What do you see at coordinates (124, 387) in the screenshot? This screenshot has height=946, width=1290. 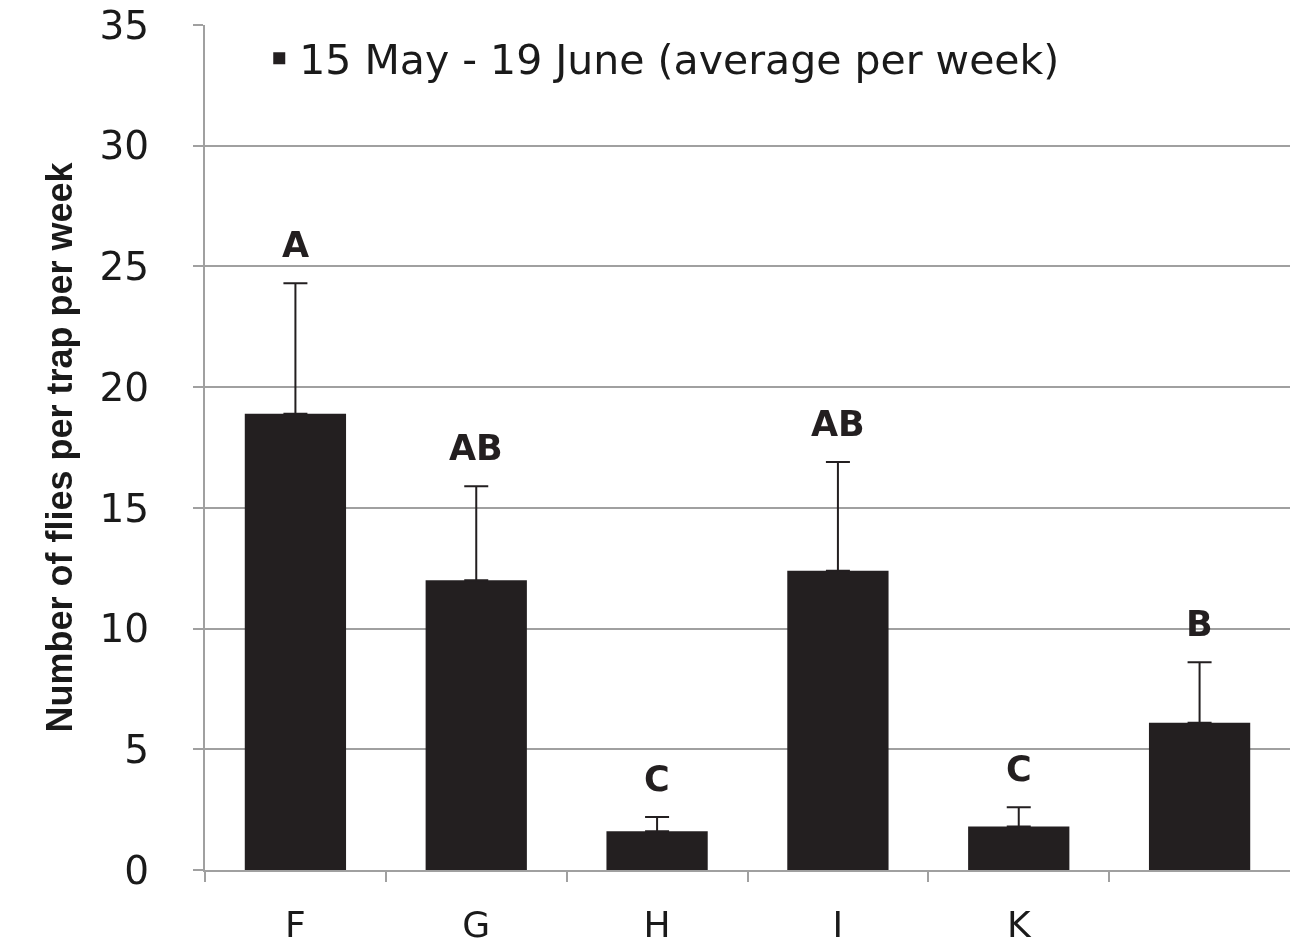 I see `y-tick-label: 20` at bounding box center [124, 387].